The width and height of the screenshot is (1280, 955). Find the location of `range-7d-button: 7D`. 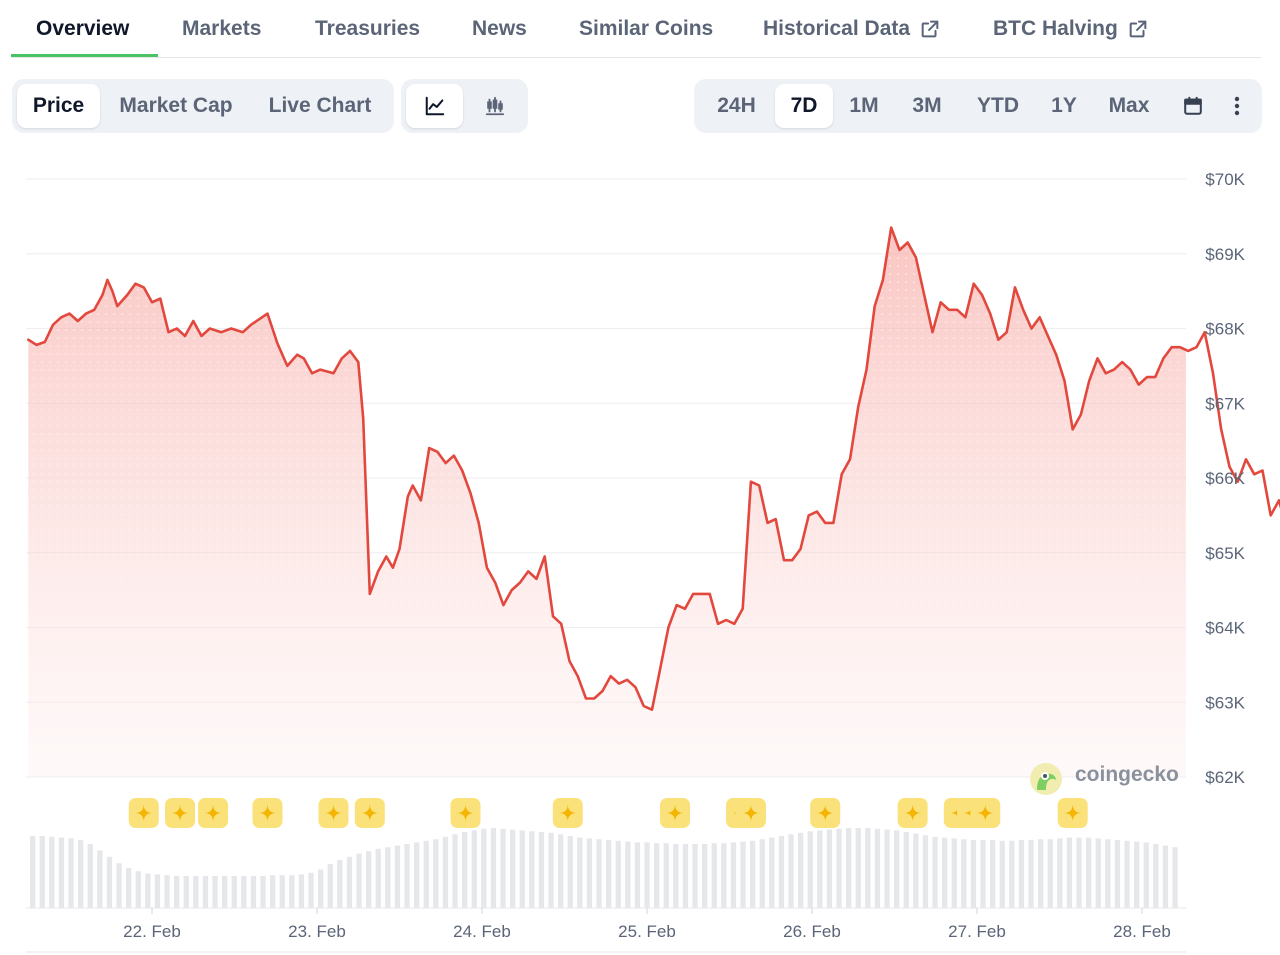

range-7d-button: 7D is located at coordinates (804, 106).